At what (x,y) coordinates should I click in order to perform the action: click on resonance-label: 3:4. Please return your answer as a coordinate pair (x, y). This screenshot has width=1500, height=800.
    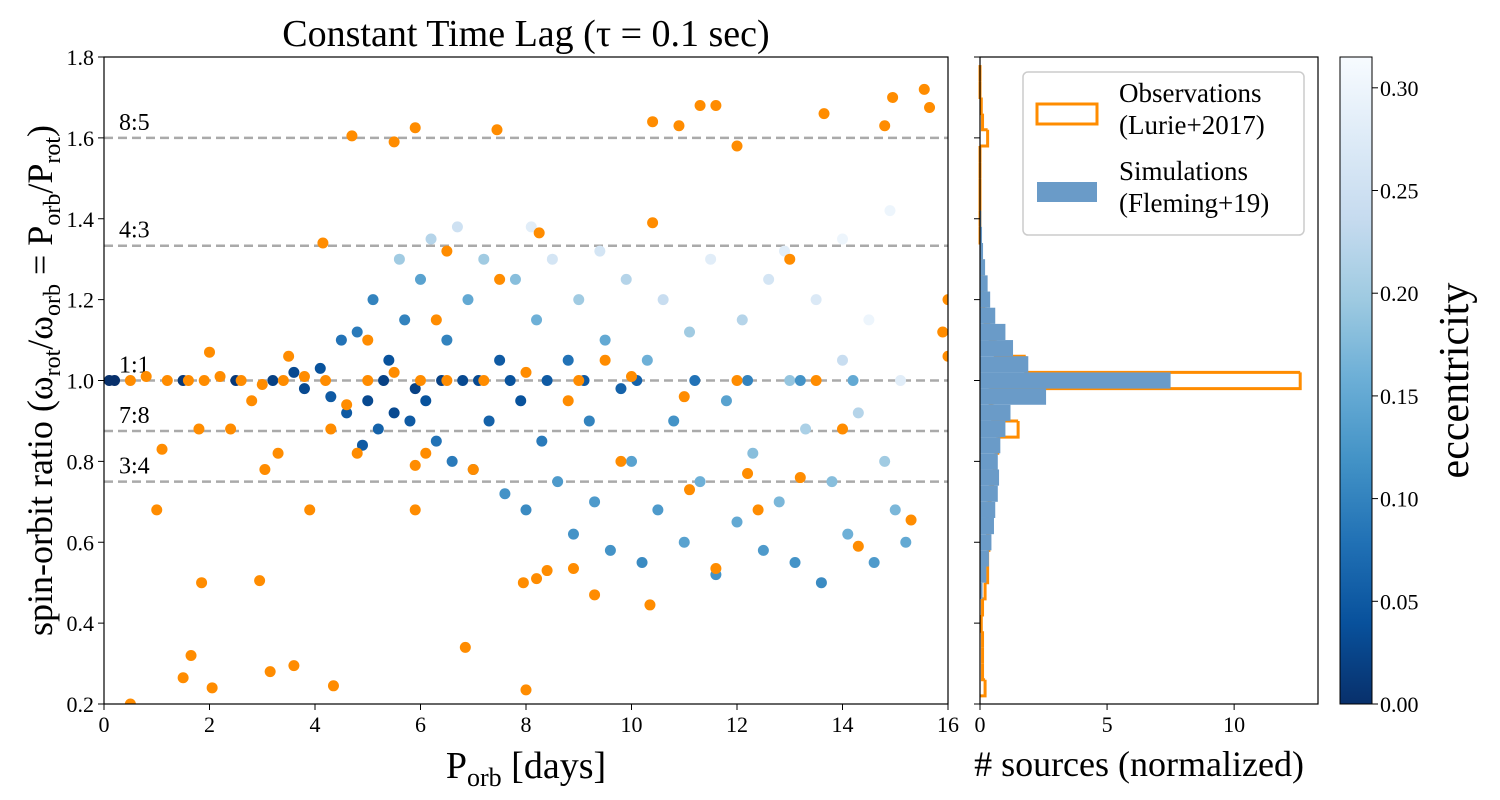
    Looking at the image, I should click on (134, 467).